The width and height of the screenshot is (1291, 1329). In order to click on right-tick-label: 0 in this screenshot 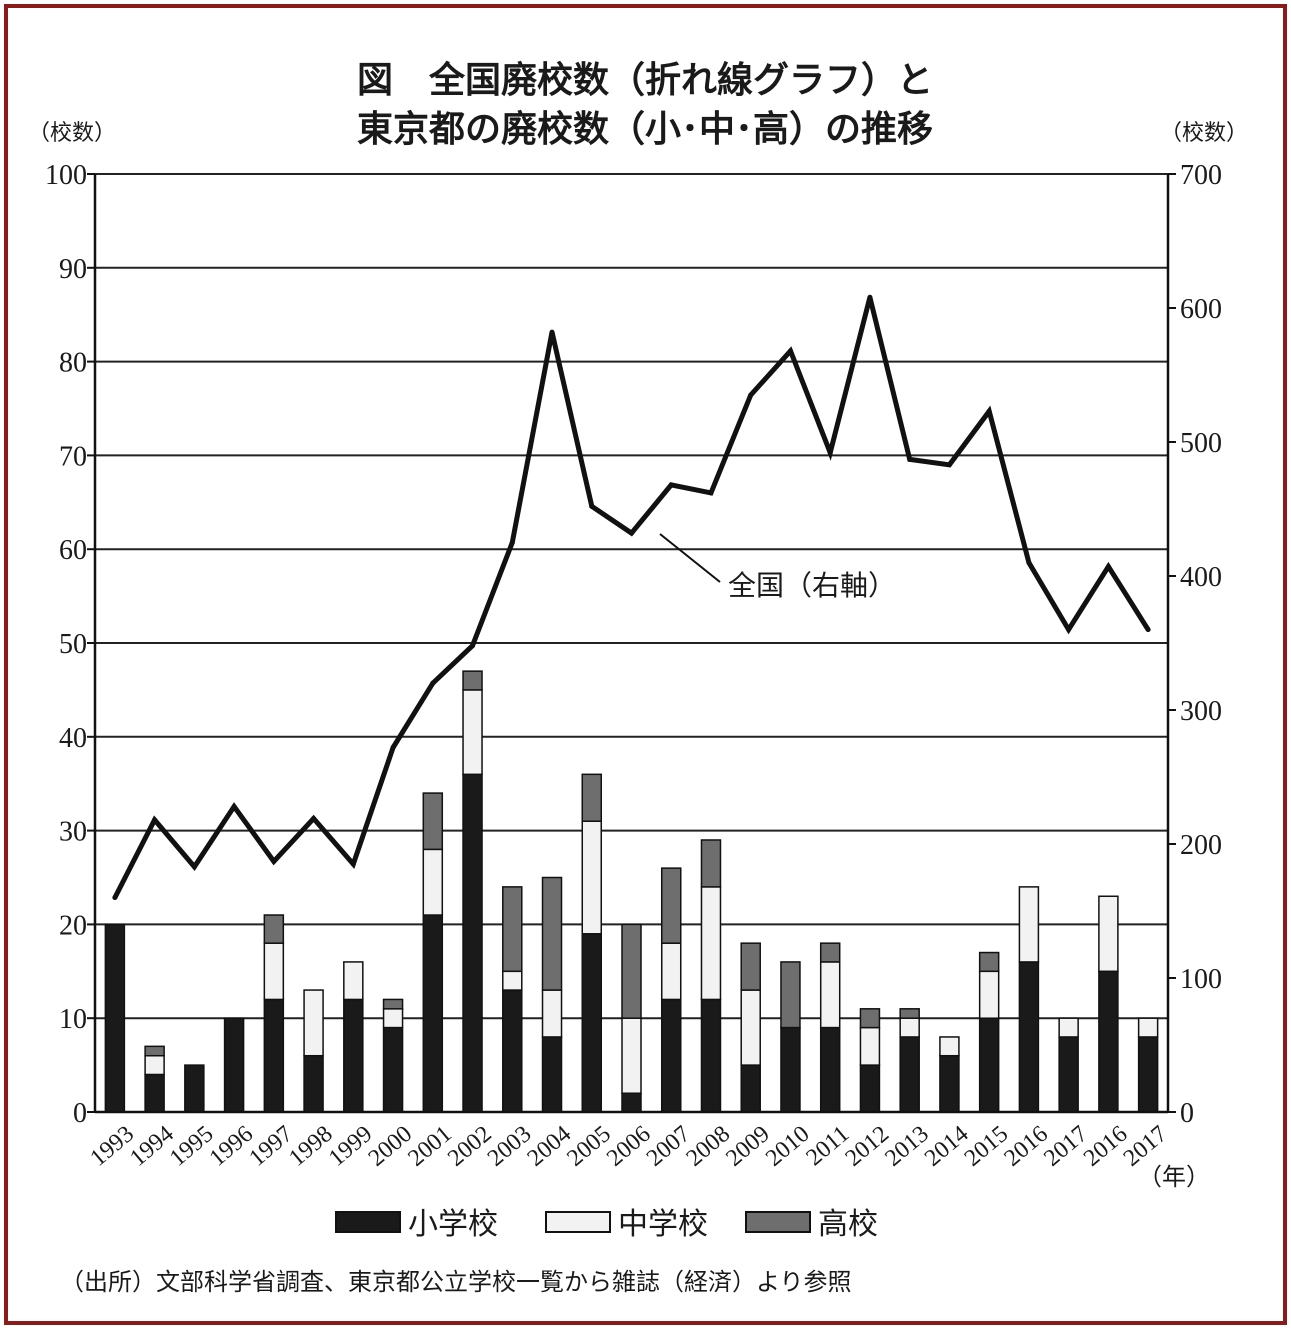, I will do `click(1187, 1113)`.